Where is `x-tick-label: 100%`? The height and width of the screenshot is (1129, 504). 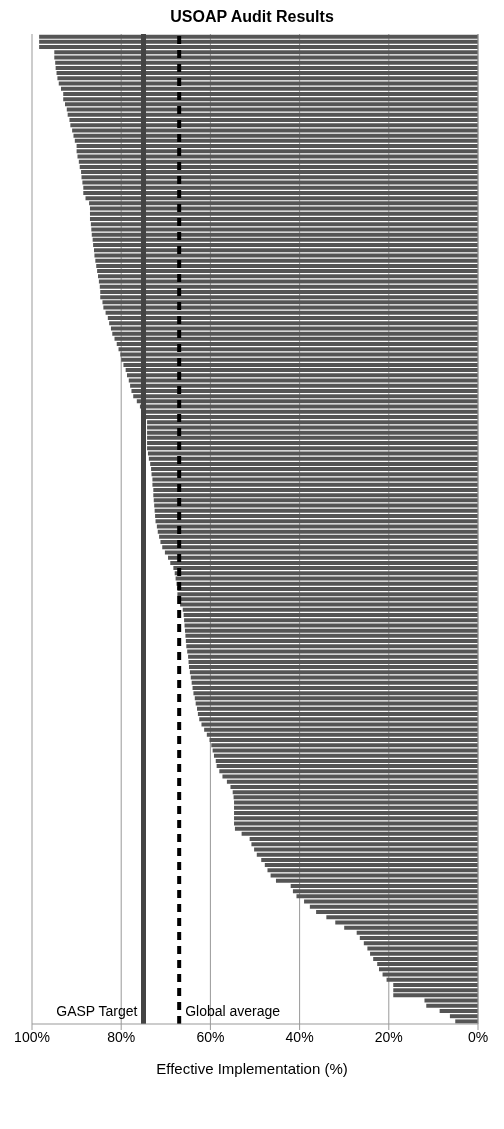
x-tick-label: 100% is located at coordinates (32, 1036).